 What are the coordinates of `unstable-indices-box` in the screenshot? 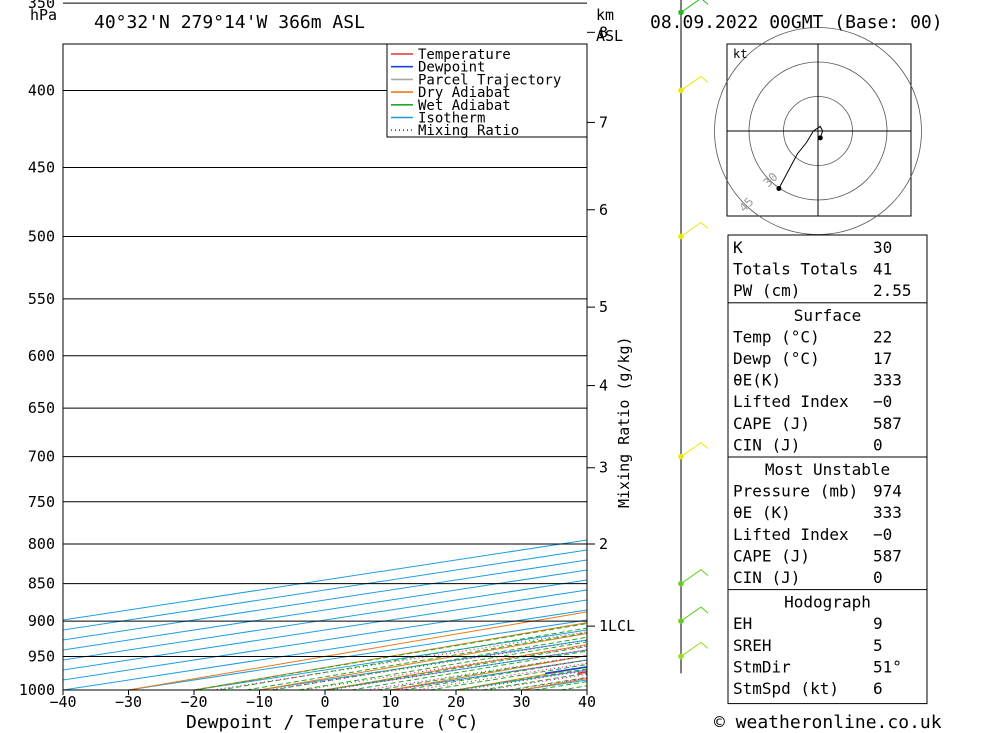 It's located at (827, 525).